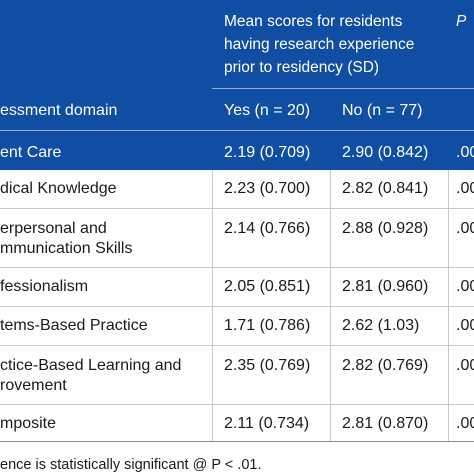 This screenshot has width=474, height=474. What do you see at coordinates (267, 152) in the screenshot?
I see `yes-score-cell: 2.19 (0.709)` at bounding box center [267, 152].